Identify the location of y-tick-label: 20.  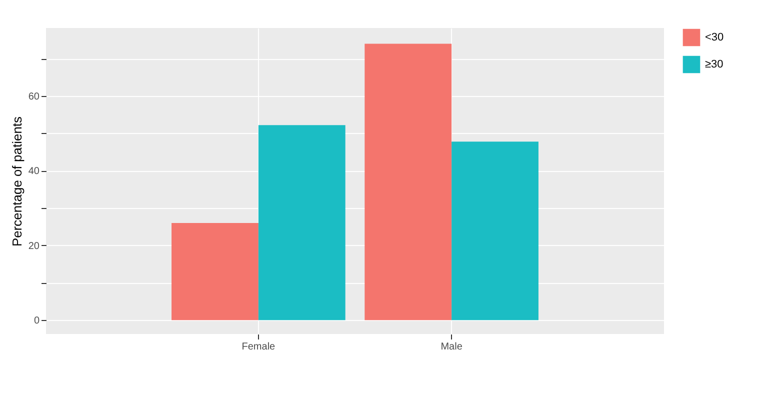
(34, 246).